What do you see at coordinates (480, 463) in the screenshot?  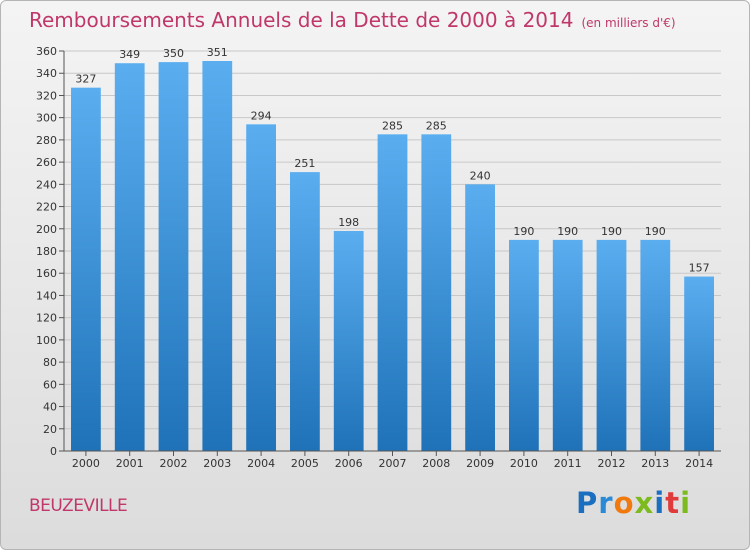 I see `x-tick-label: 2009` at bounding box center [480, 463].